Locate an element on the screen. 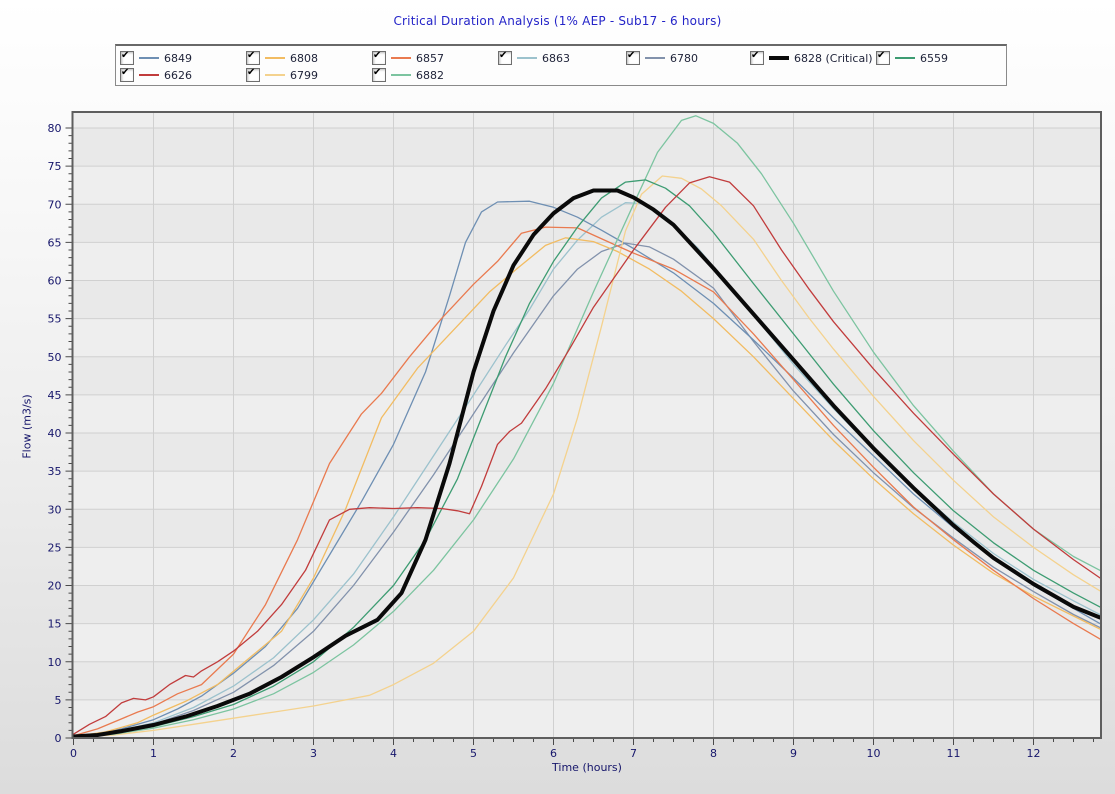  legend-label-6799: 6799 is located at coordinates (304, 75).